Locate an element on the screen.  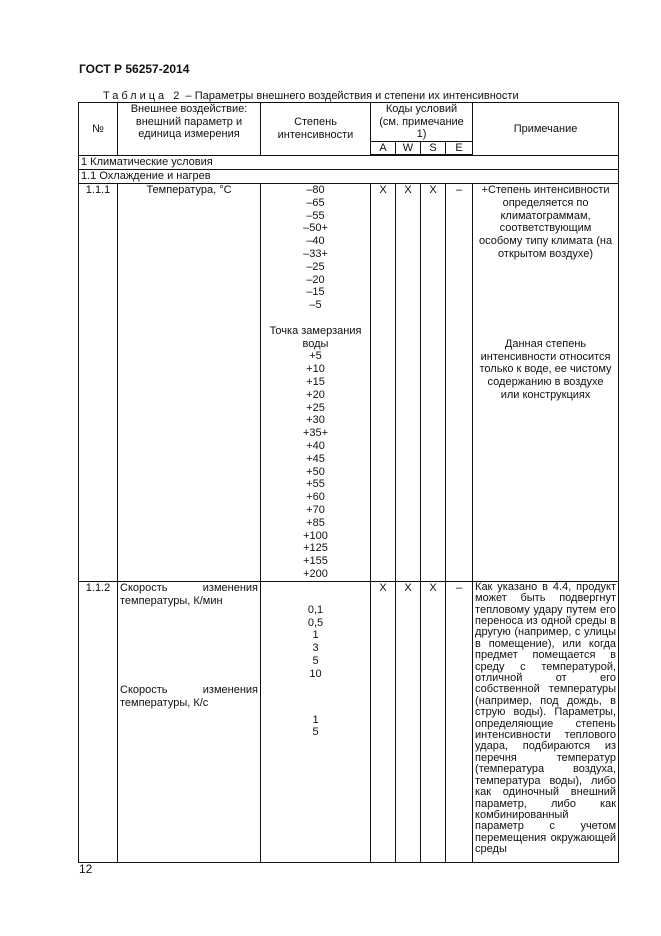
row-num: 1.1.2 is located at coordinates (98, 721).